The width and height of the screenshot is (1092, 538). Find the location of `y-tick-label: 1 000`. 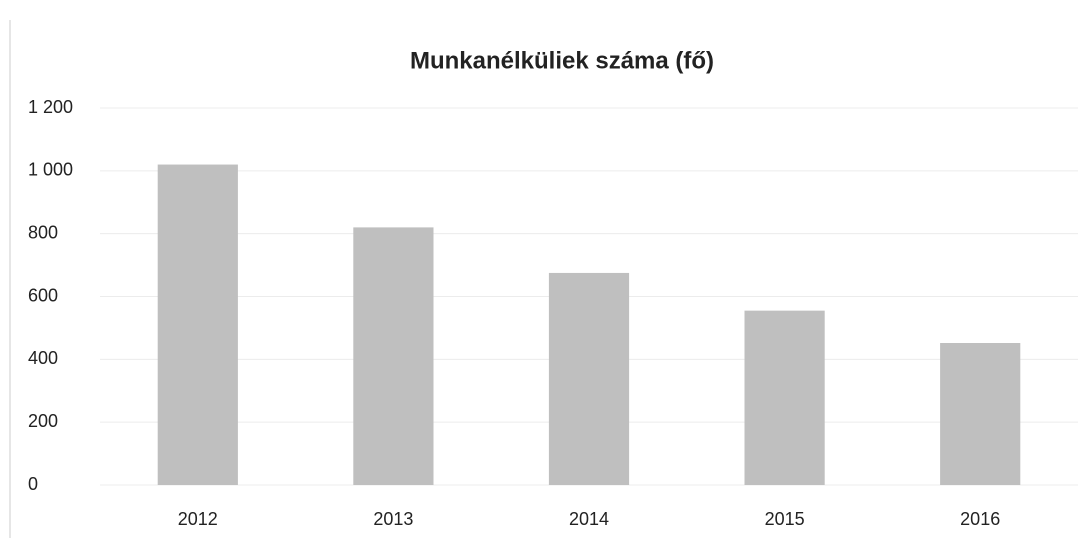

y-tick-label: 1 000 is located at coordinates (50, 170).